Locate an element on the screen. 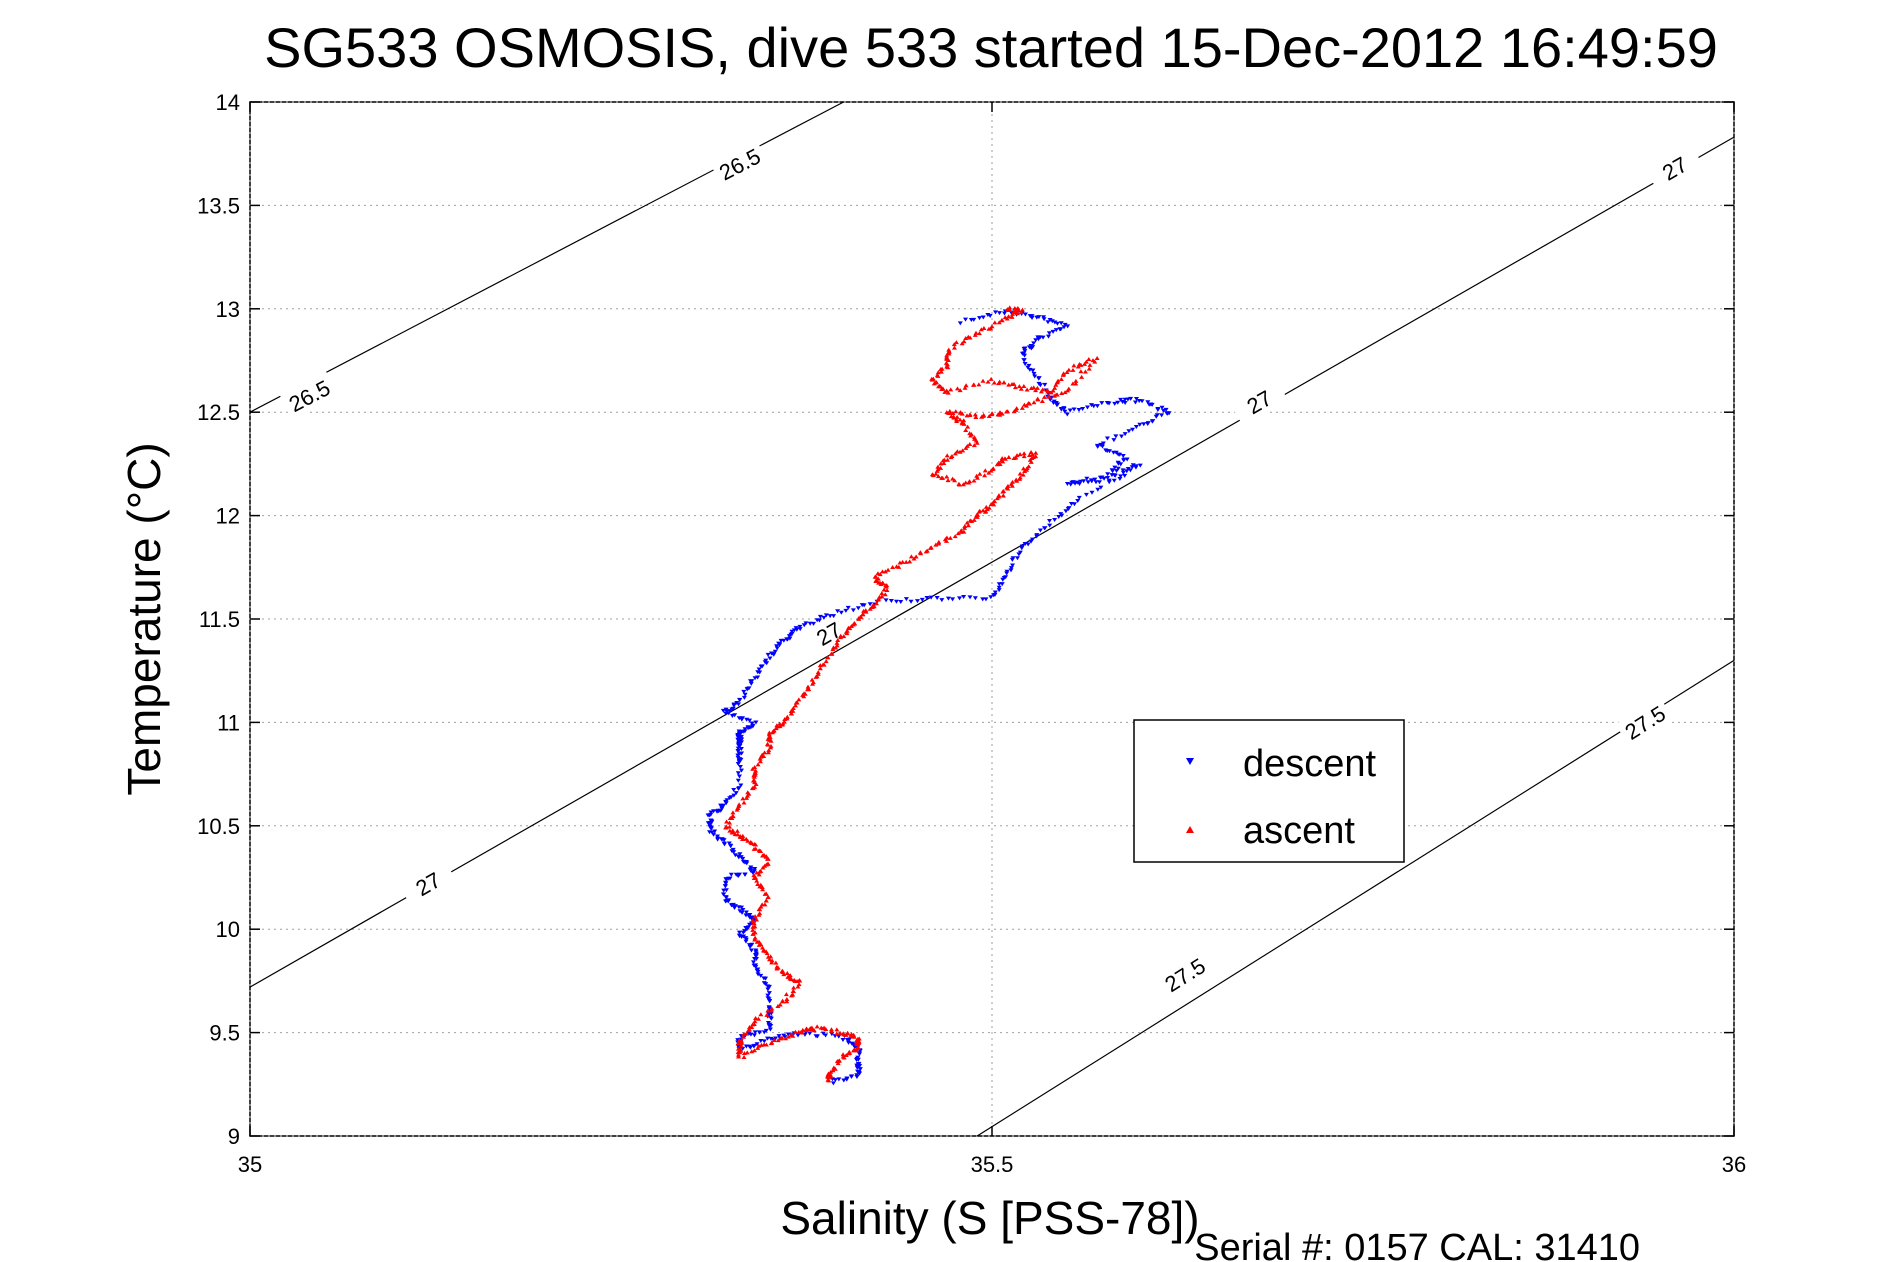 The width and height of the screenshot is (1891, 1262). series-ascent is located at coordinates (911, 694).